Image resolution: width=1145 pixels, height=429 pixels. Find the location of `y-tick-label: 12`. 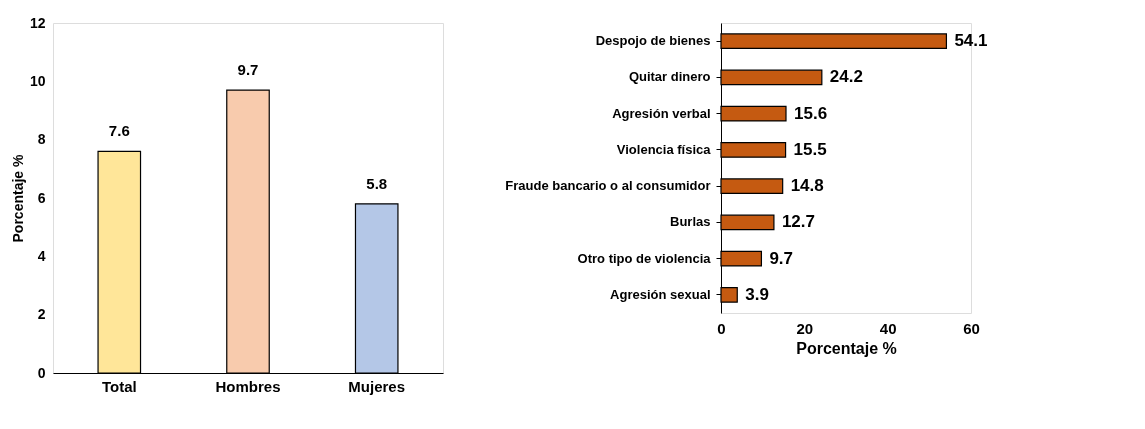

y-tick-label: 12 is located at coordinates (37, 22).